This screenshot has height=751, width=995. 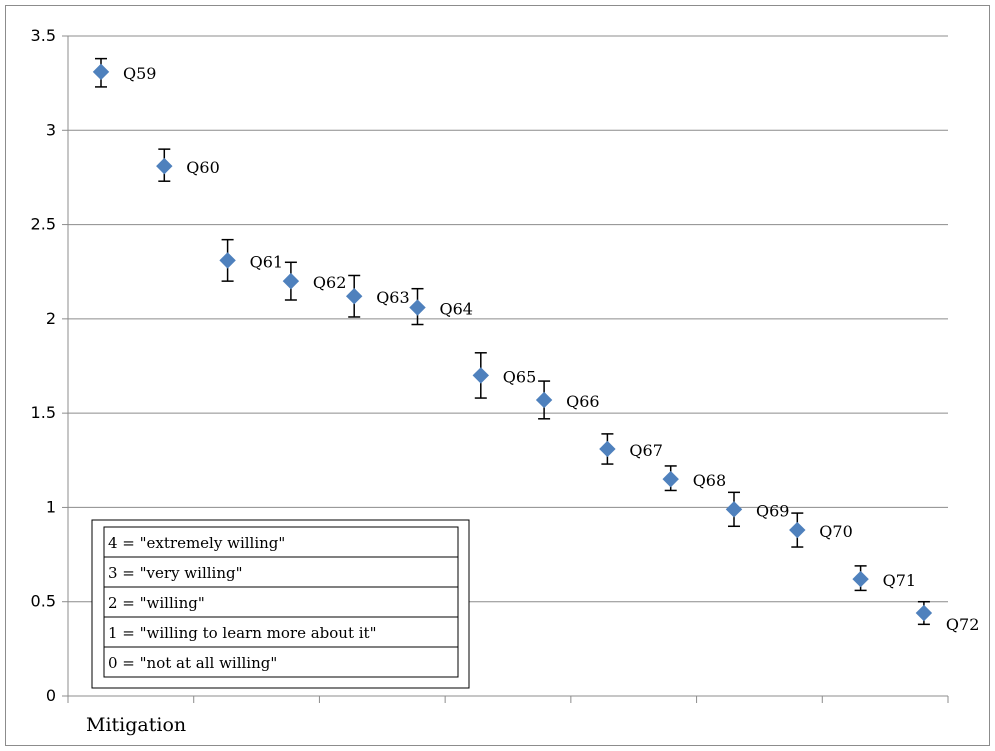 I want to click on data-point-label: Q72, so click(x=962, y=624).